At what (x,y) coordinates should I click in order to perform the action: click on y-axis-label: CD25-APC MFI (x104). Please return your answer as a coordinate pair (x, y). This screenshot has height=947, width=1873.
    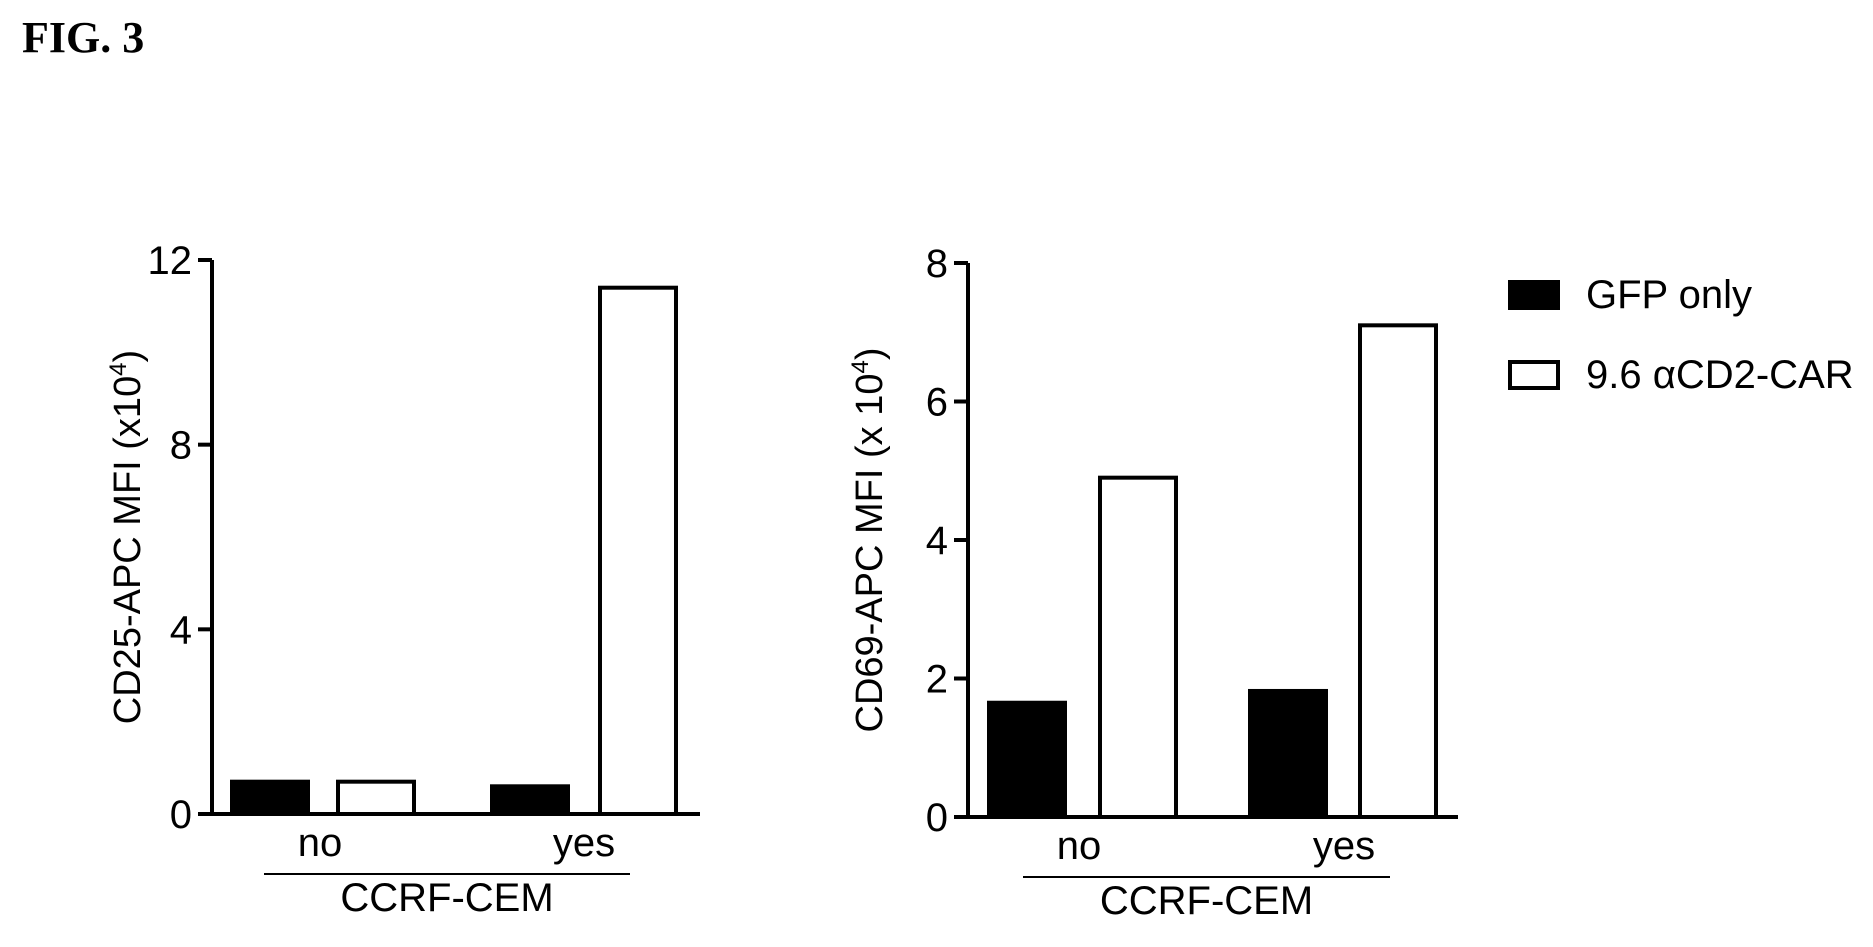
    Looking at the image, I should click on (127, 537).